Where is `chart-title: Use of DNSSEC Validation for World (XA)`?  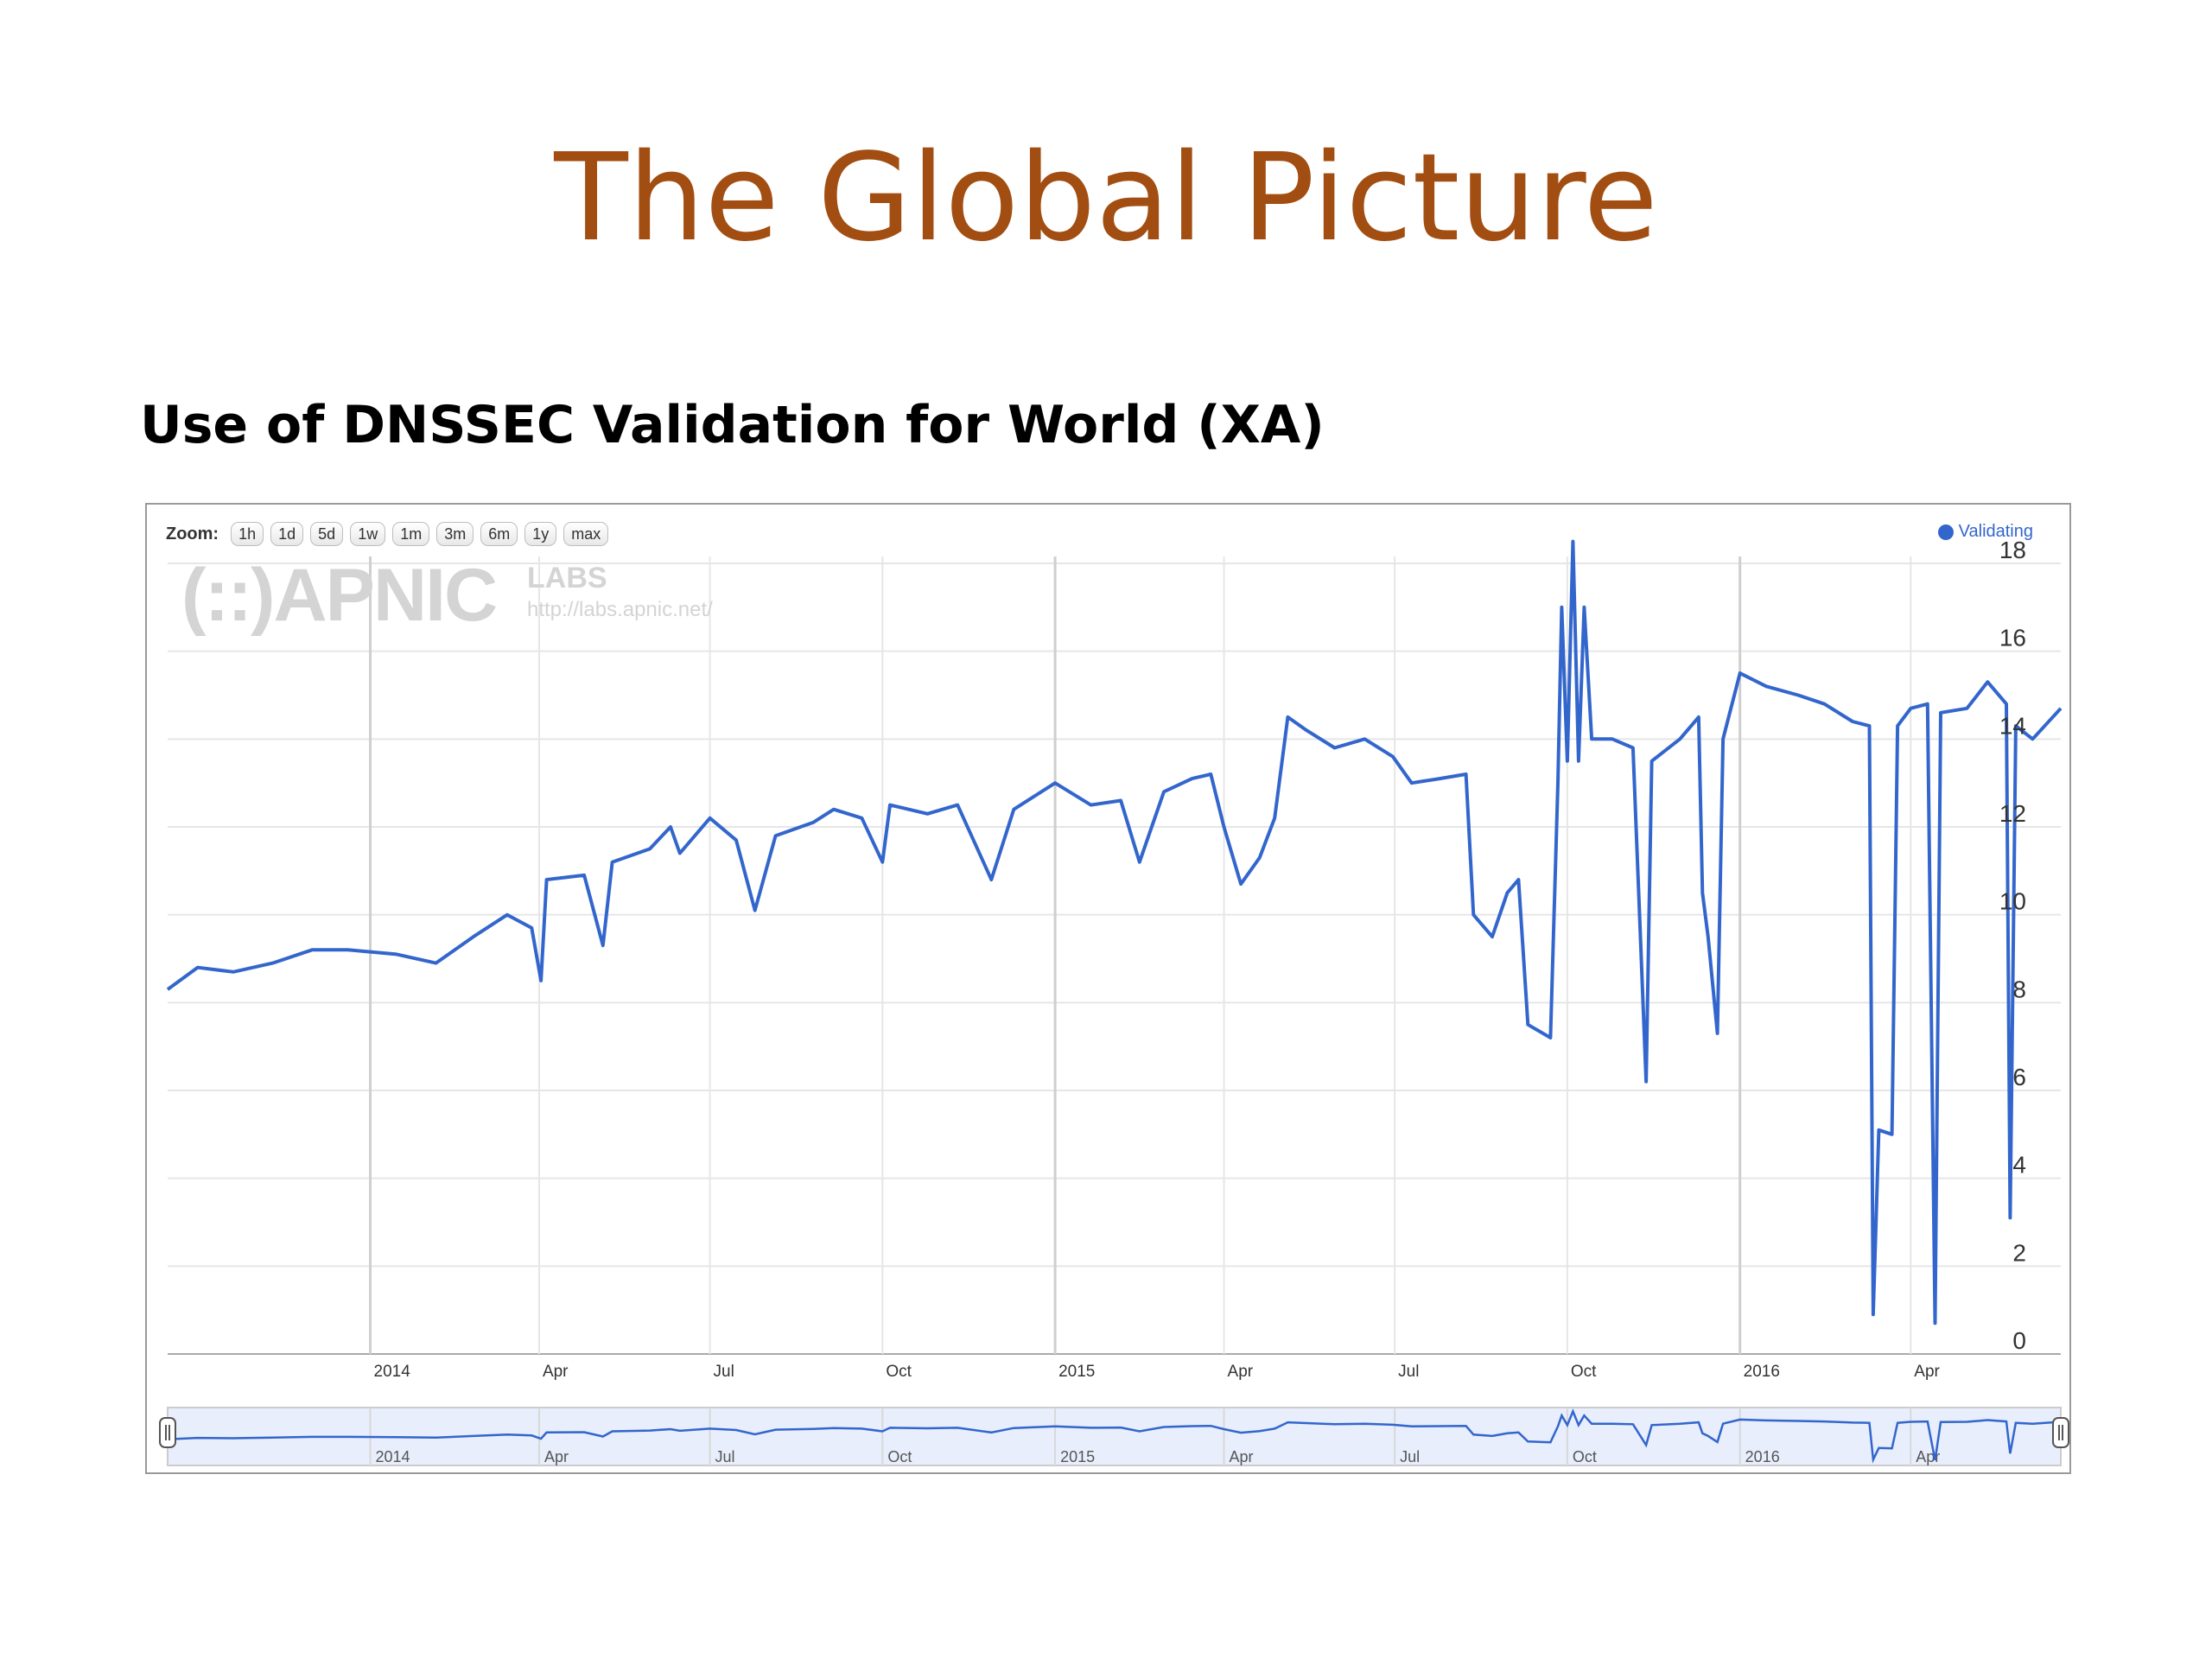 chart-title: Use of DNSSEC Validation for World (XA) is located at coordinates (732, 425).